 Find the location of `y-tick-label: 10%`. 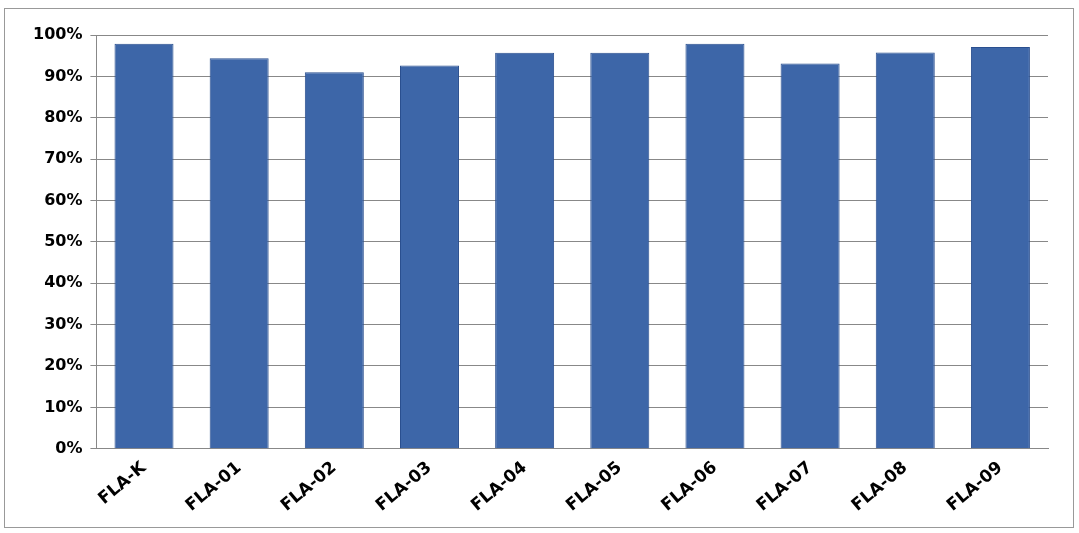

y-tick-label: 10% is located at coordinates (63, 406).